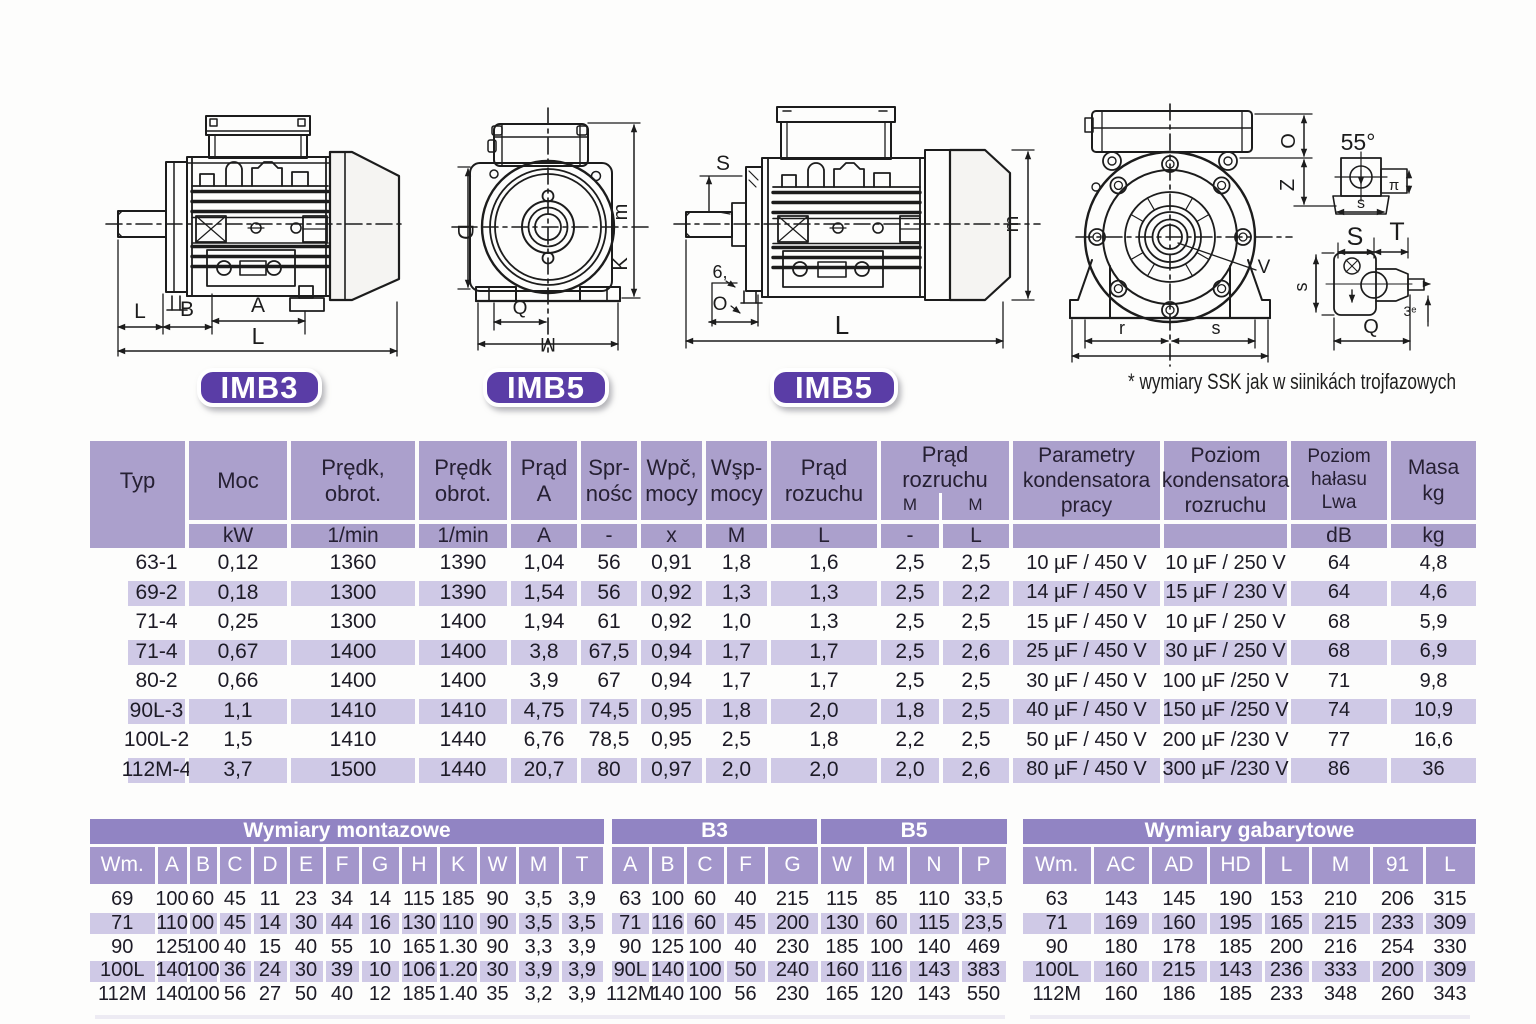  I want to click on svg-text: T, so click(1396, 232).